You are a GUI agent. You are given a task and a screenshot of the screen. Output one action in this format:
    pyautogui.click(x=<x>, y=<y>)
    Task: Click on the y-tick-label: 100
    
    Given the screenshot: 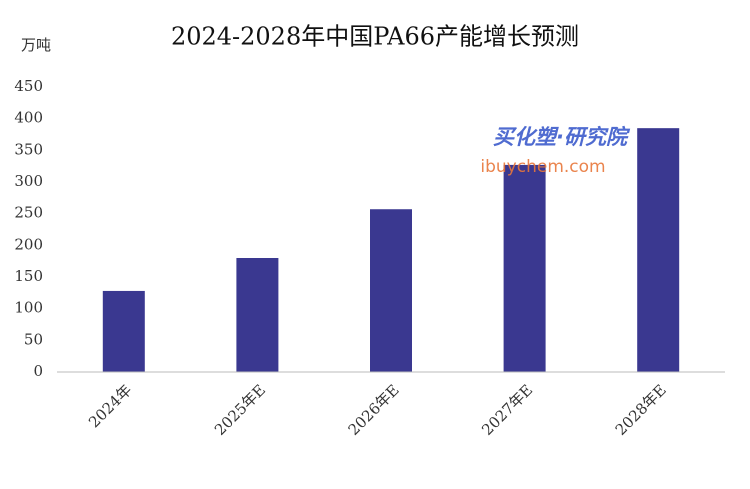 What is the action you would take?
    pyautogui.click(x=28, y=308)
    